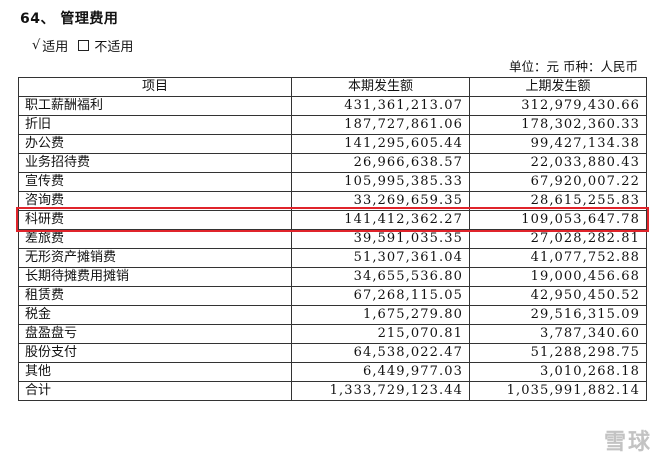 The height and width of the screenshot is (463, 660). What do you see at coordinates (380, 296) in the screenshot?
I see `row-current-amount: 67,268,115.05` at bounding box center [380, 296].